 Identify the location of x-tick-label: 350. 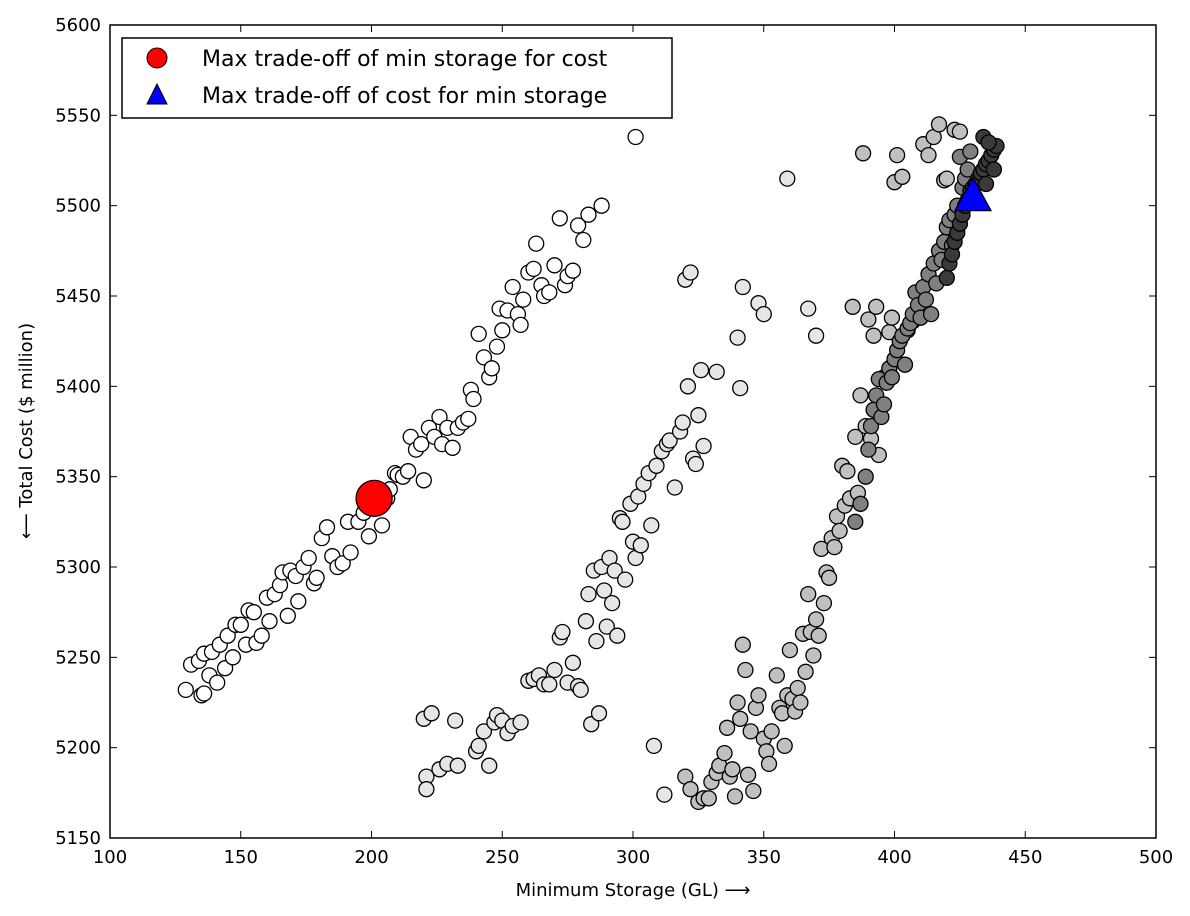
(764, 857).